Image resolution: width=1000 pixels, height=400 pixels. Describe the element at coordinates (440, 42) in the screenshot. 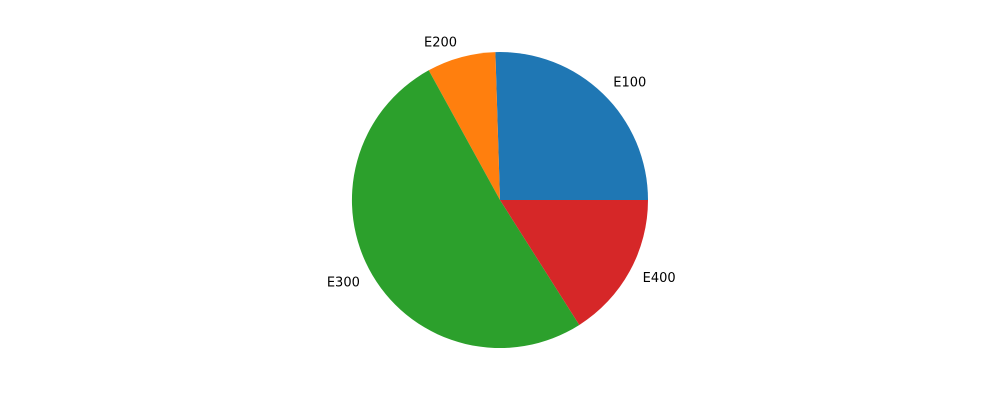

I see `pie-label-e200: E200` at that location.